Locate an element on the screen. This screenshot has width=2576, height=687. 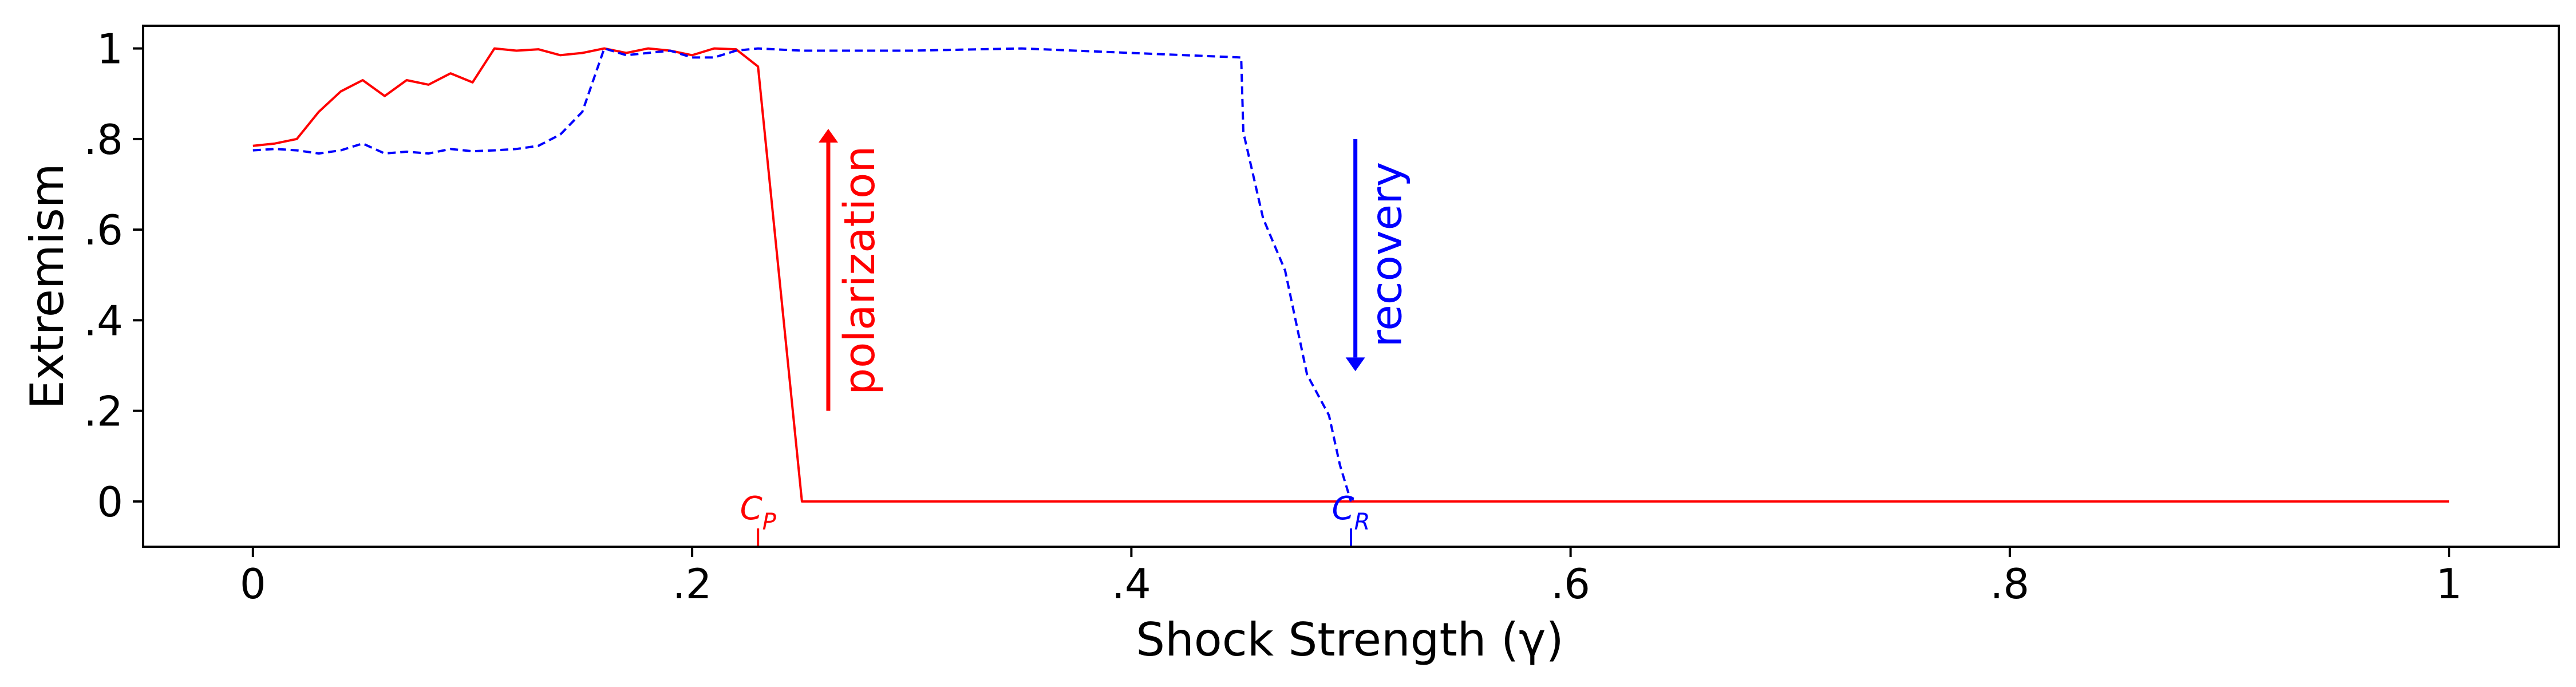
y-tick-label: 1 is located at coordinates (110, 49).